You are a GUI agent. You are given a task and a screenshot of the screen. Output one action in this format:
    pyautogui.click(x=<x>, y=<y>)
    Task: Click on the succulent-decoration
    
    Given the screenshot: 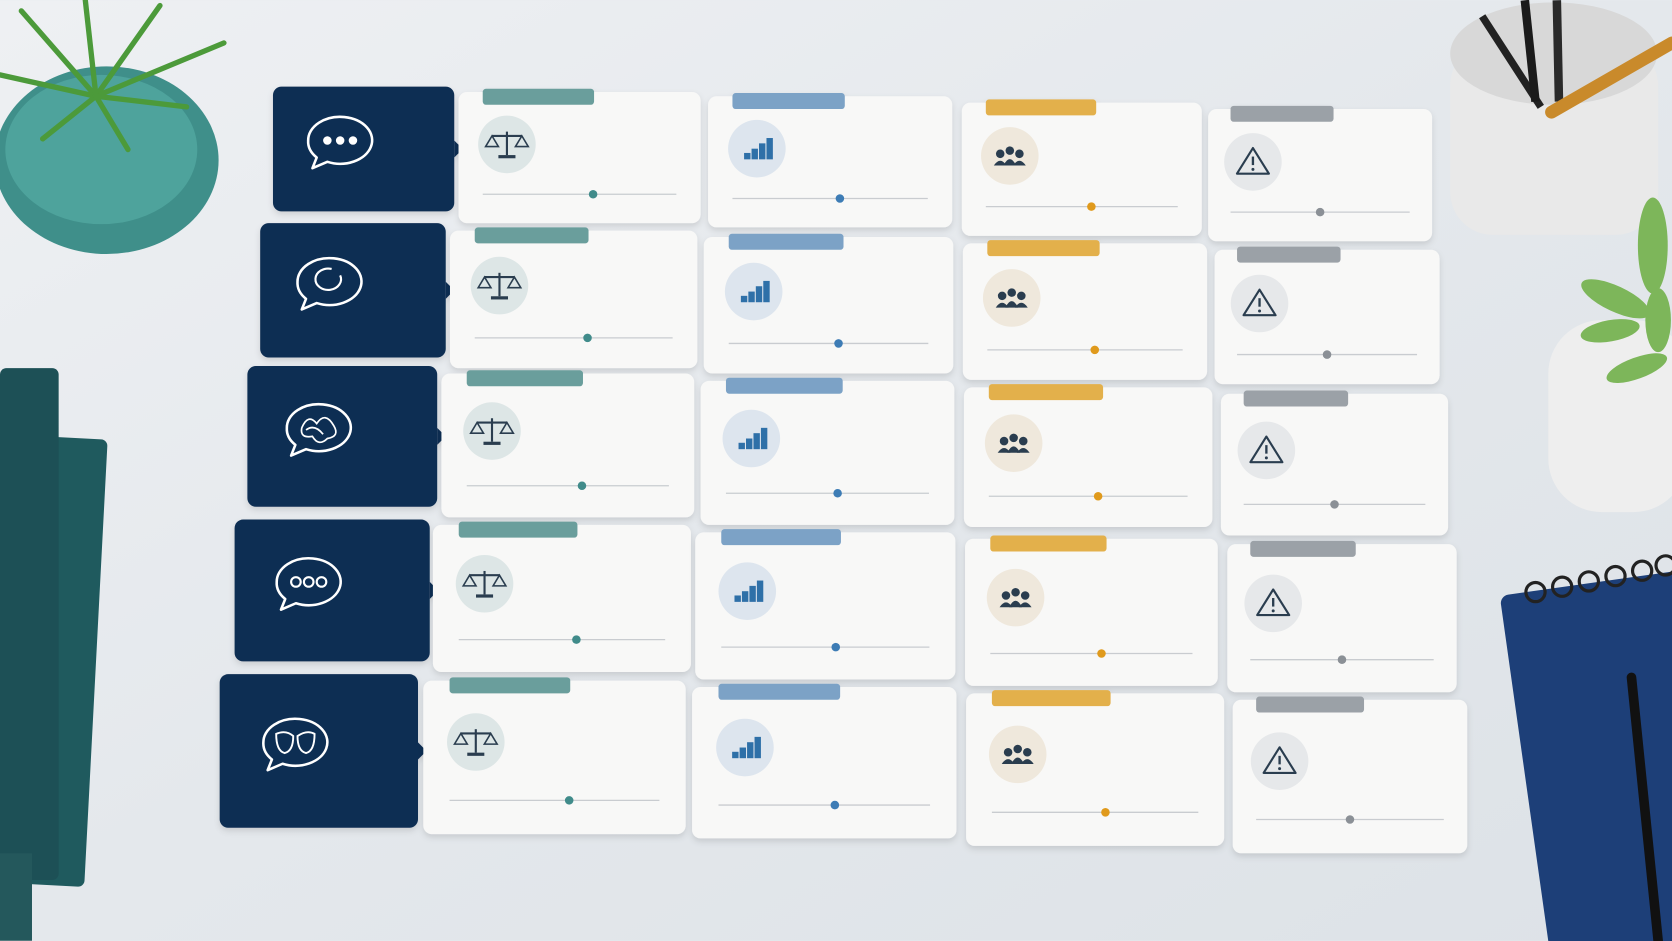 What is the action you would take?
    pyautogui.click(x=1610, y=355)
    